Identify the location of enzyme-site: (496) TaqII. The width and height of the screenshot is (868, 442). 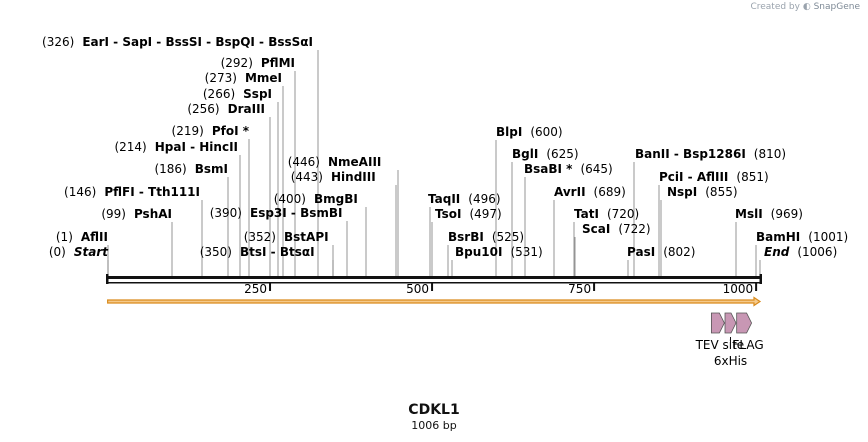
(464, 199).